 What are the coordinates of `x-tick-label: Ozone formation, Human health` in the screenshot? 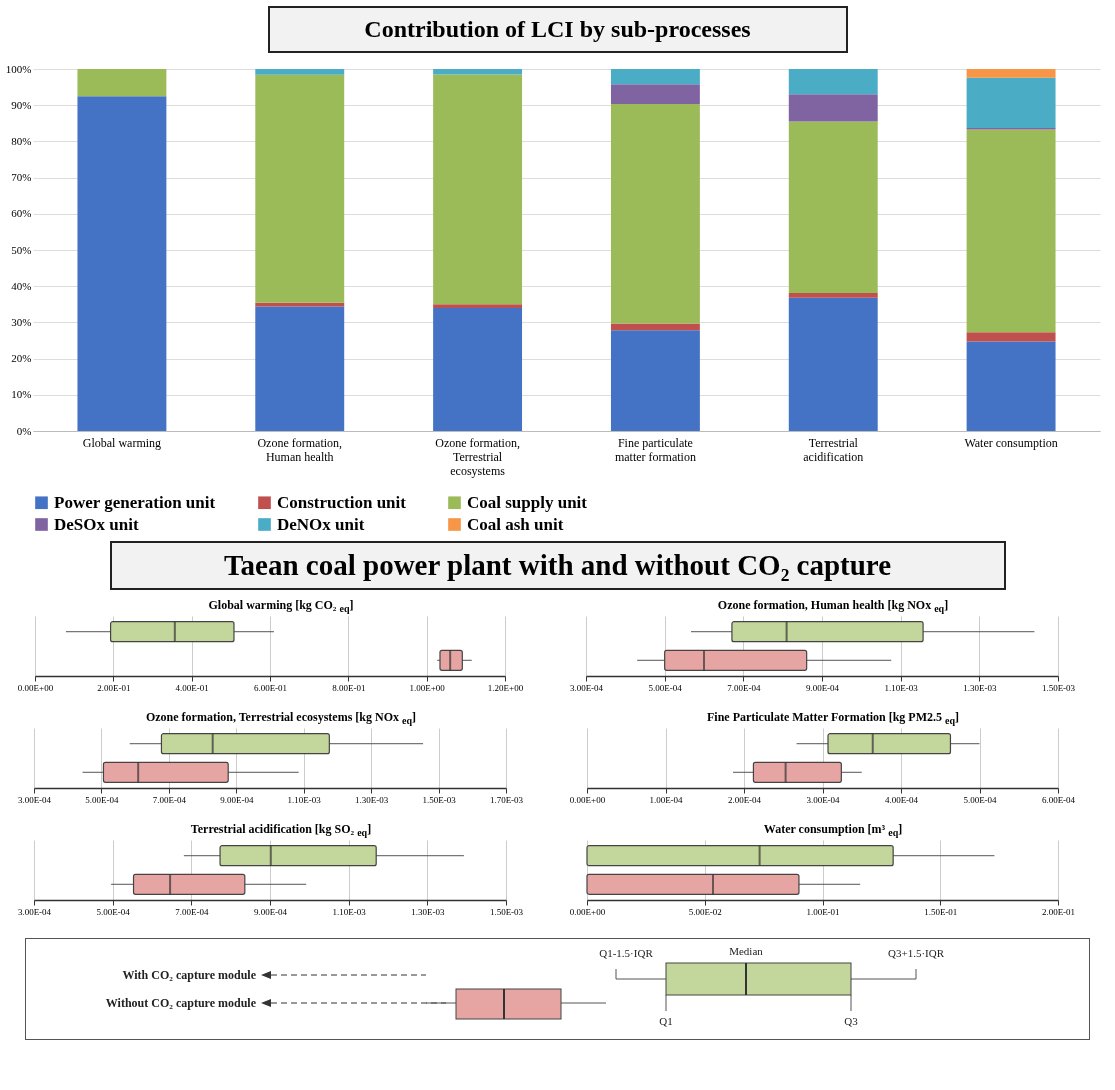 It's located at (300, 449).